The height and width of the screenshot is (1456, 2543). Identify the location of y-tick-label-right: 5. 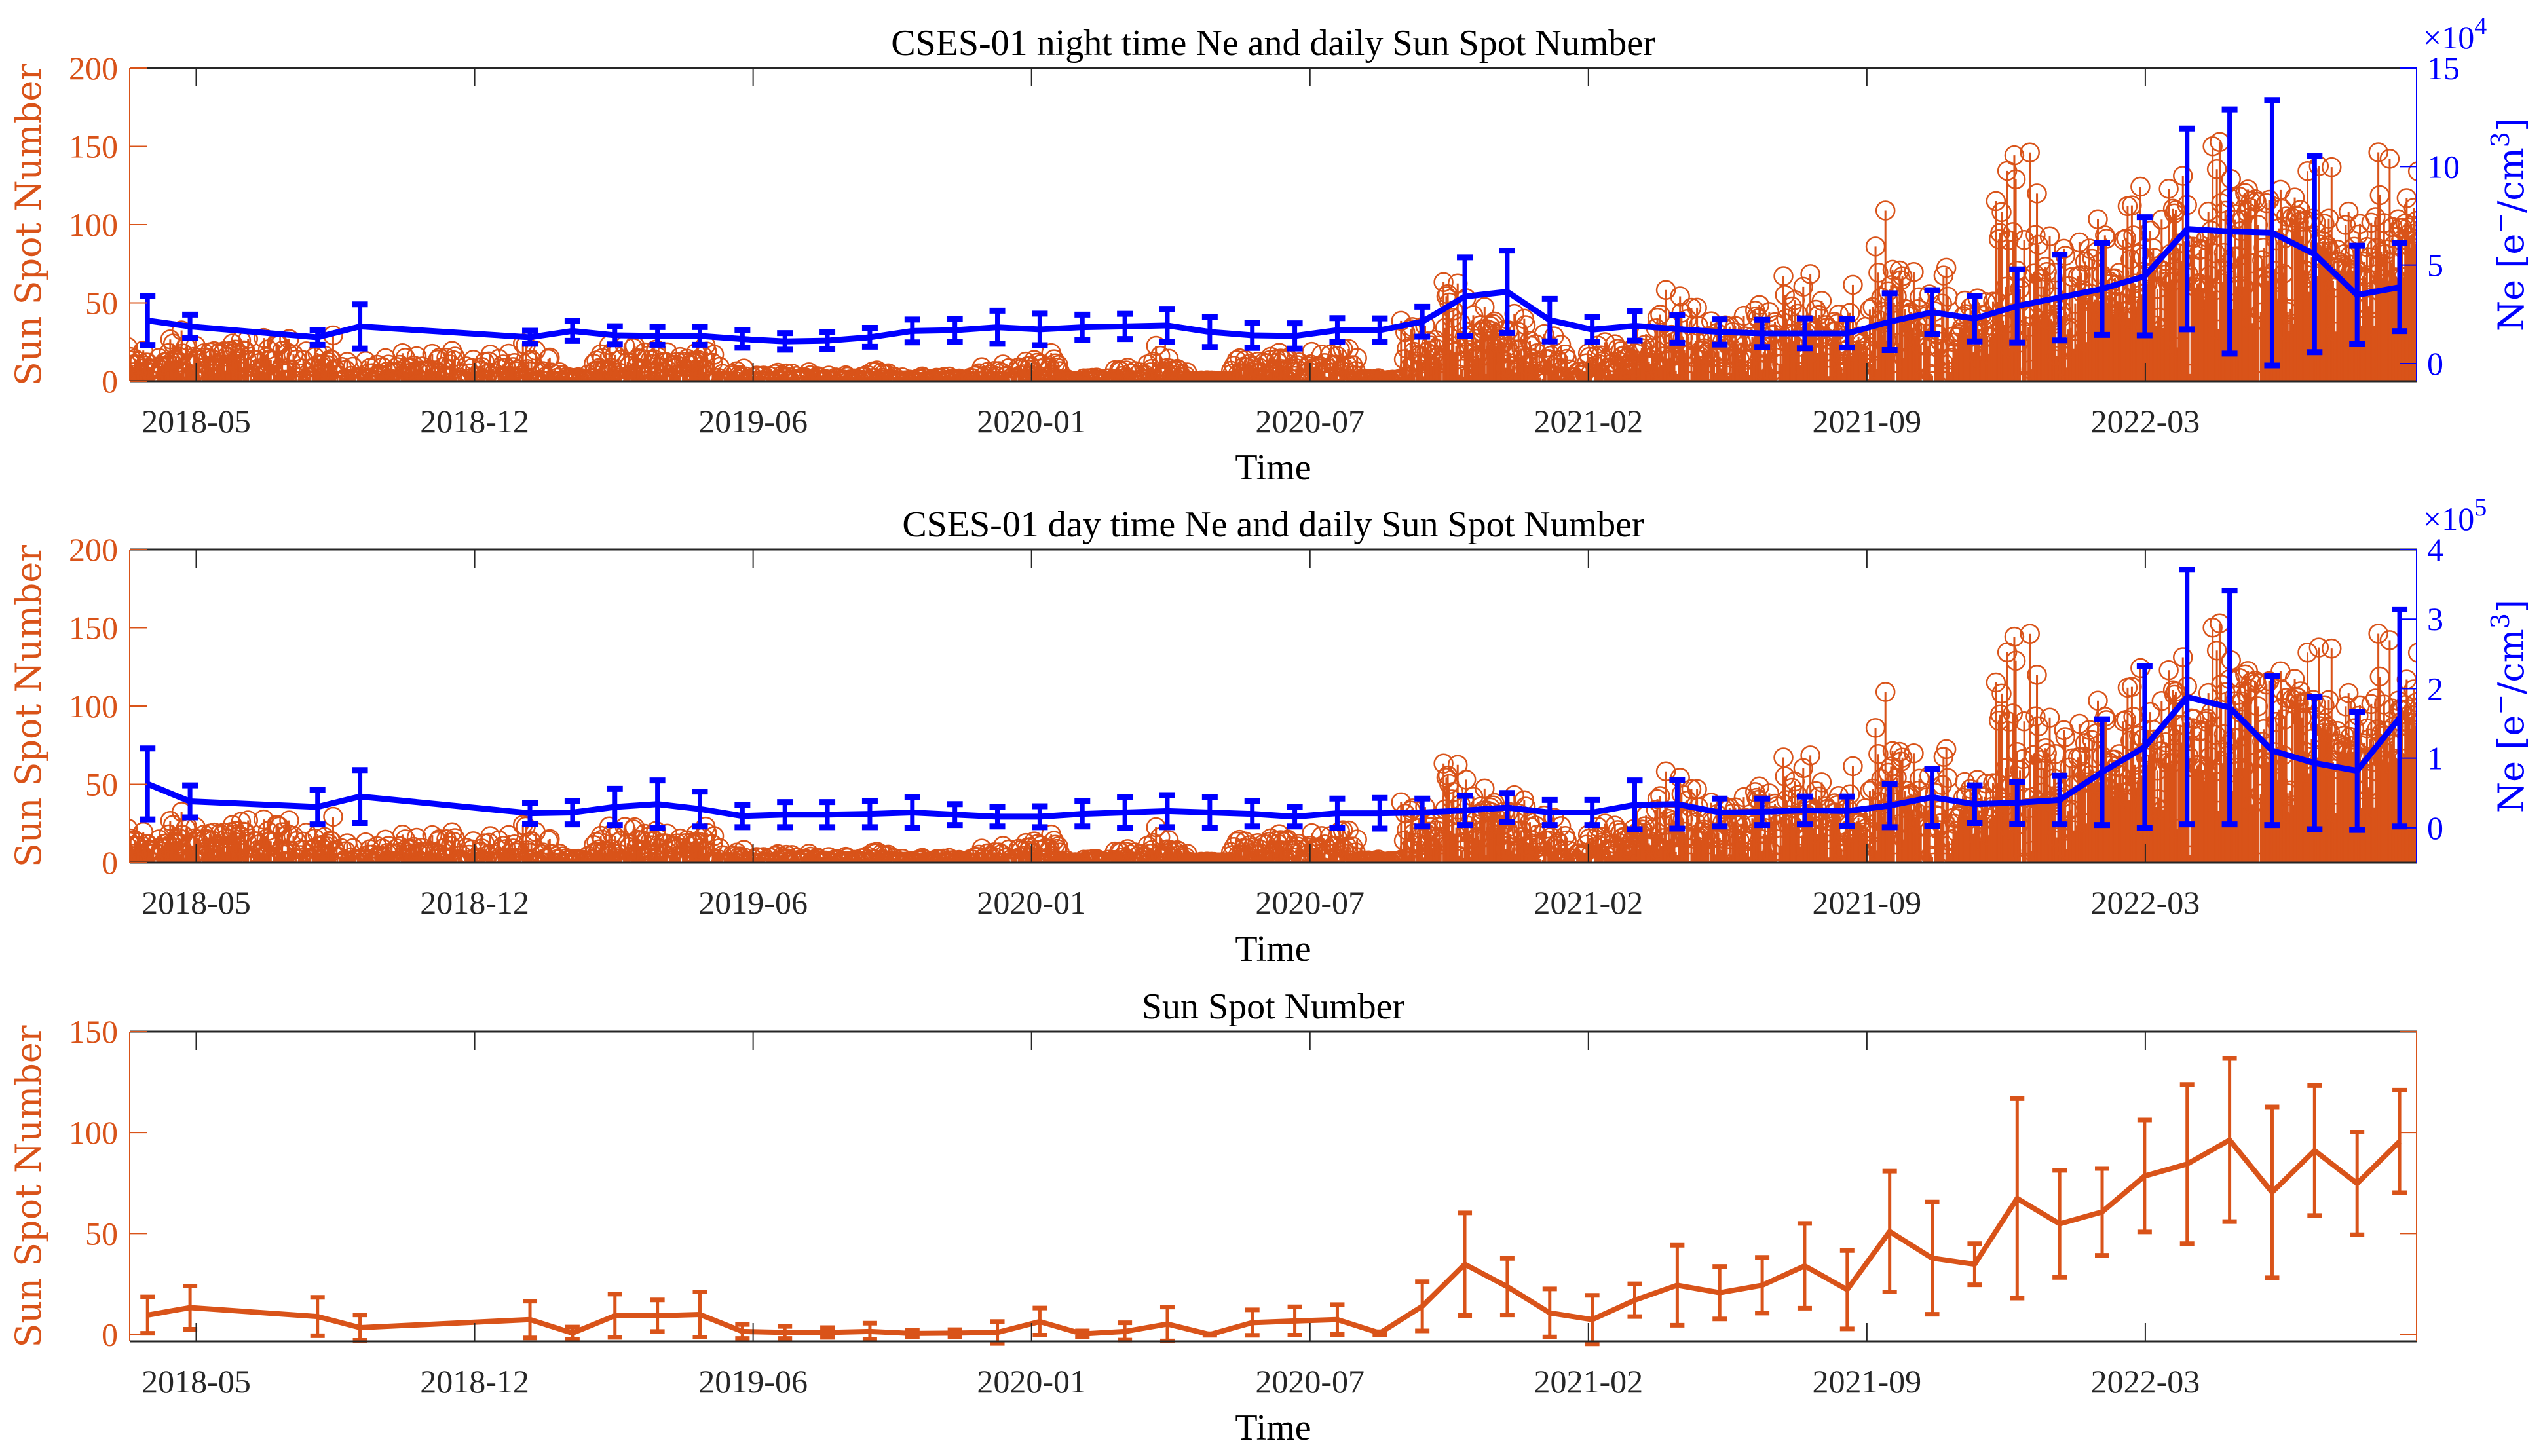
(2435, 265).